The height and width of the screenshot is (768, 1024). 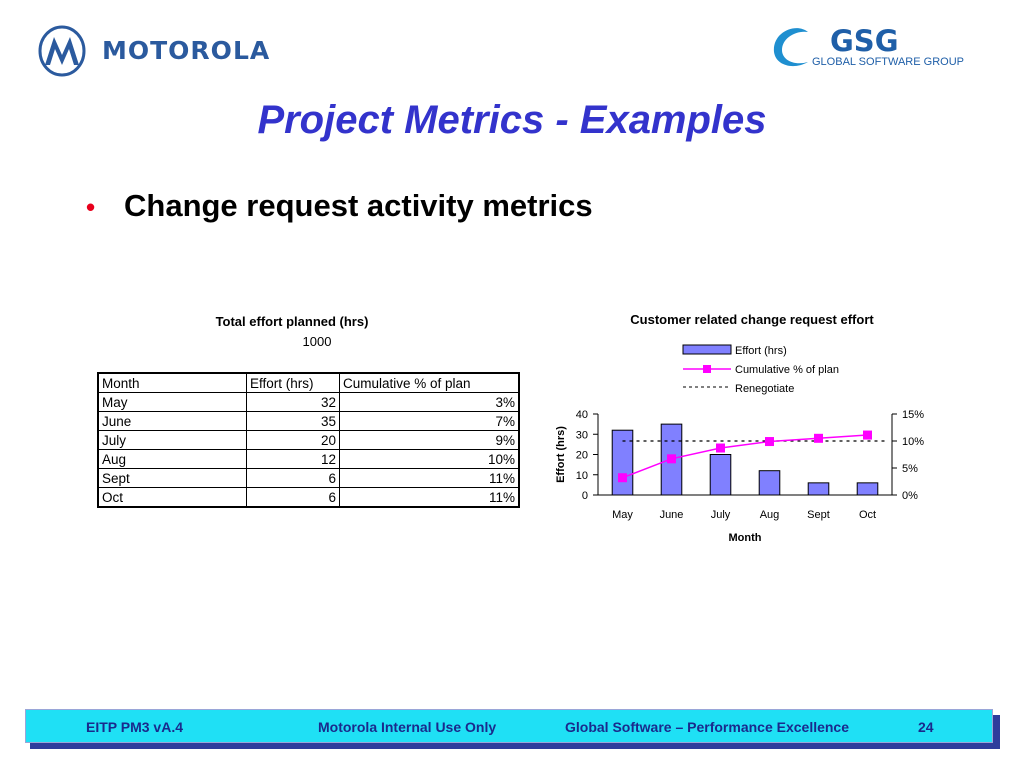 What do you see at coordinates (429, 382) in the screenshot?
I see `col-header-cumulative: Cumulative % of plan` at bounding box center [429, 382].